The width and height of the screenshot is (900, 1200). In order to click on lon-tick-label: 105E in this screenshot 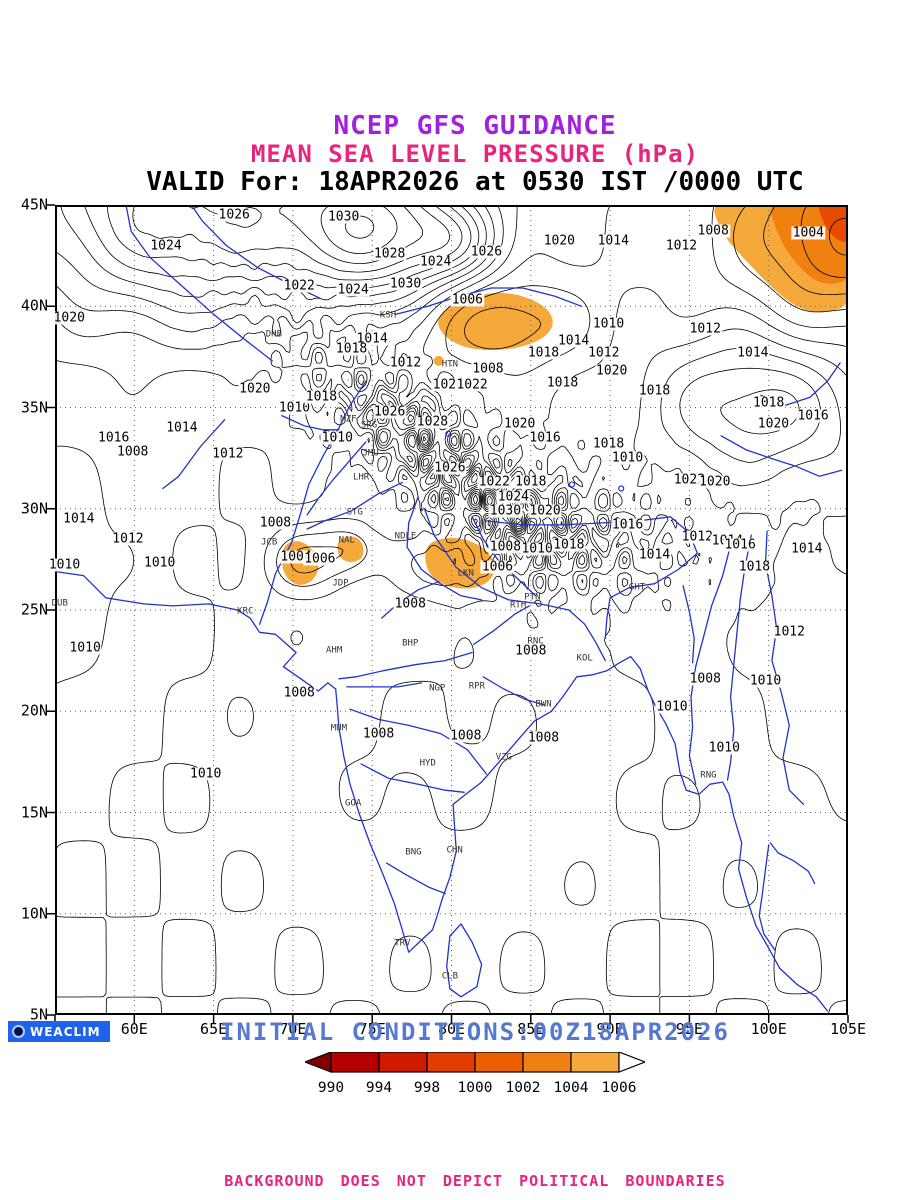, I will do `click(848, 1029)`.